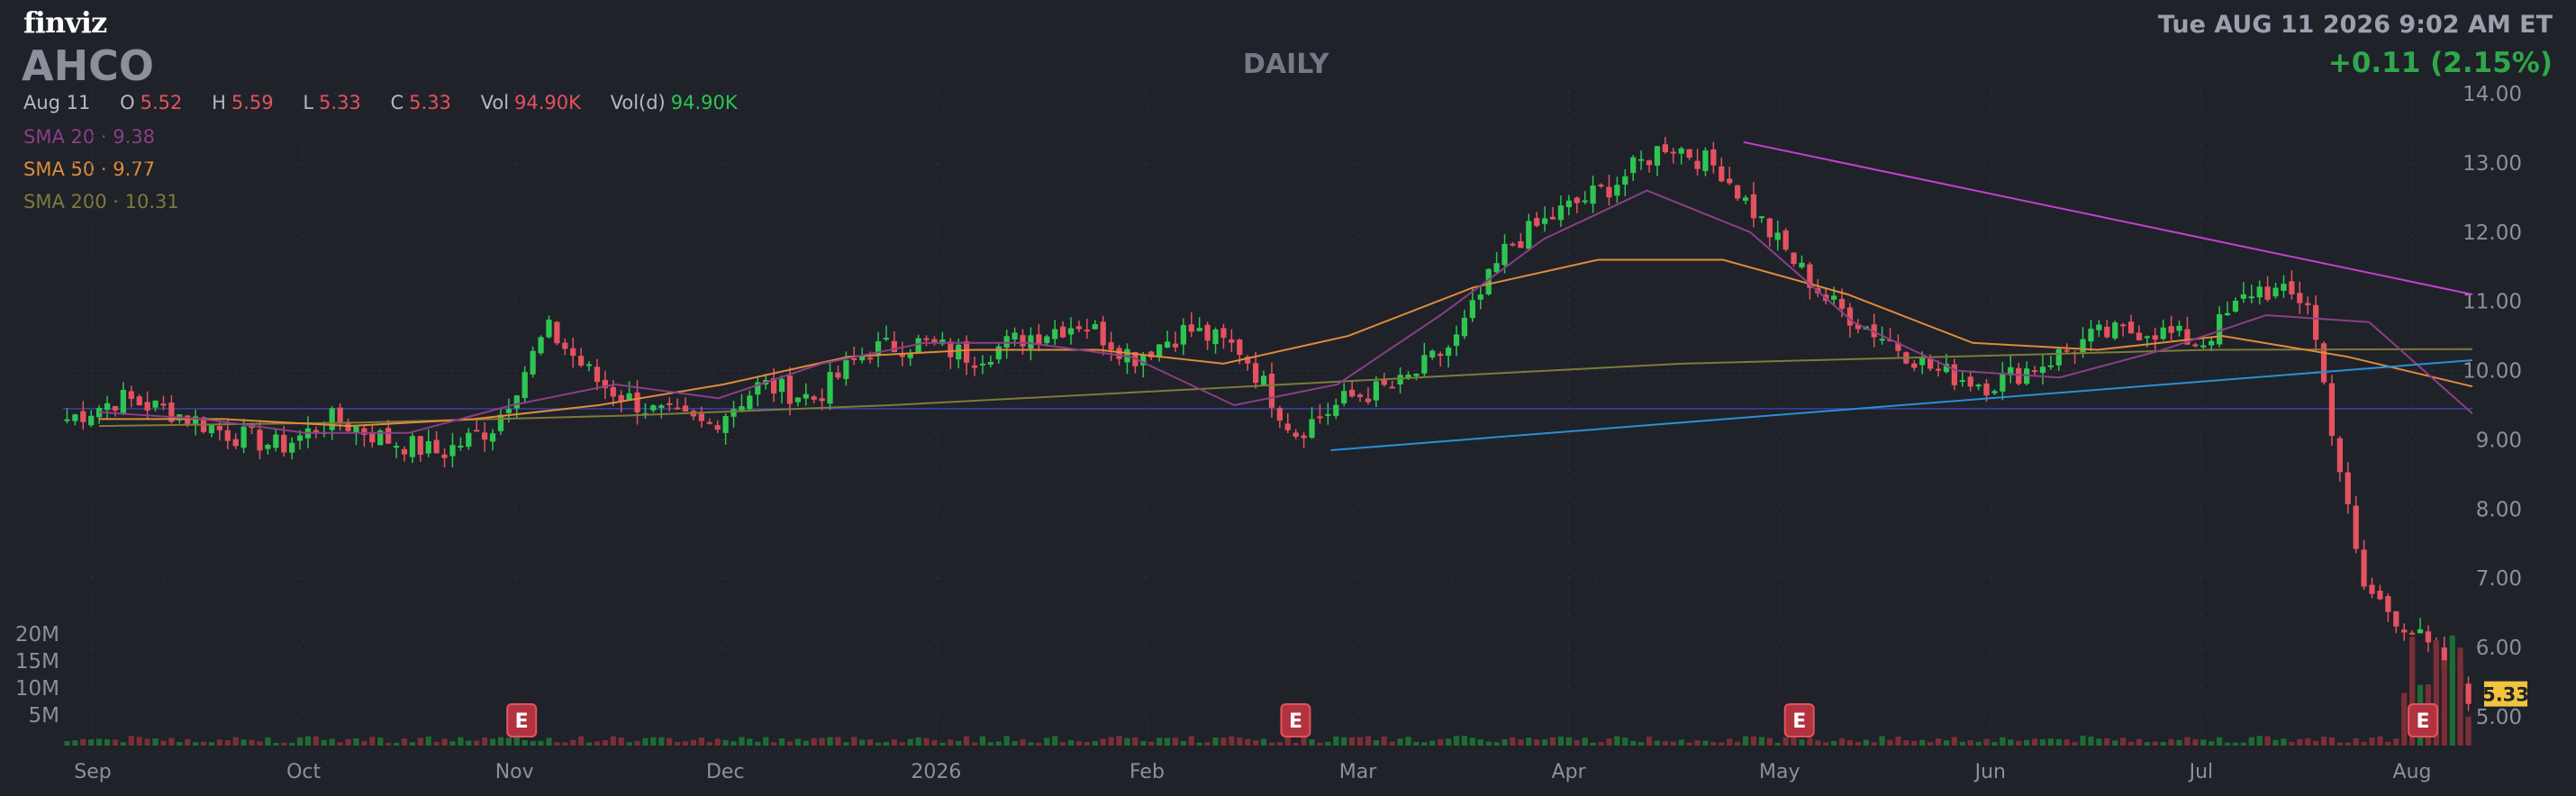 Image resolution: width=2576 pixels, height=796 pixels. Describe the element at coordinates (101, 202) in the screenshot. I see `sma200-legend: SMA 200 · 10.31` at that location.